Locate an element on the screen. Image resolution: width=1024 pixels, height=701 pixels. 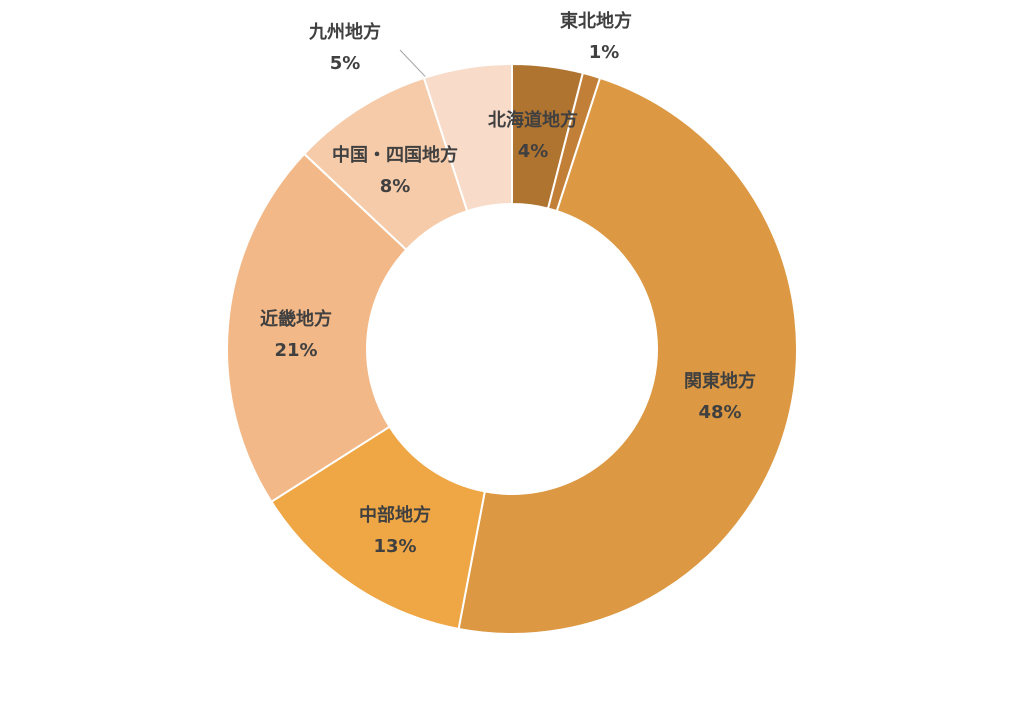
slice-label: 中国・四国地方 is located at coordinates (395, 155).